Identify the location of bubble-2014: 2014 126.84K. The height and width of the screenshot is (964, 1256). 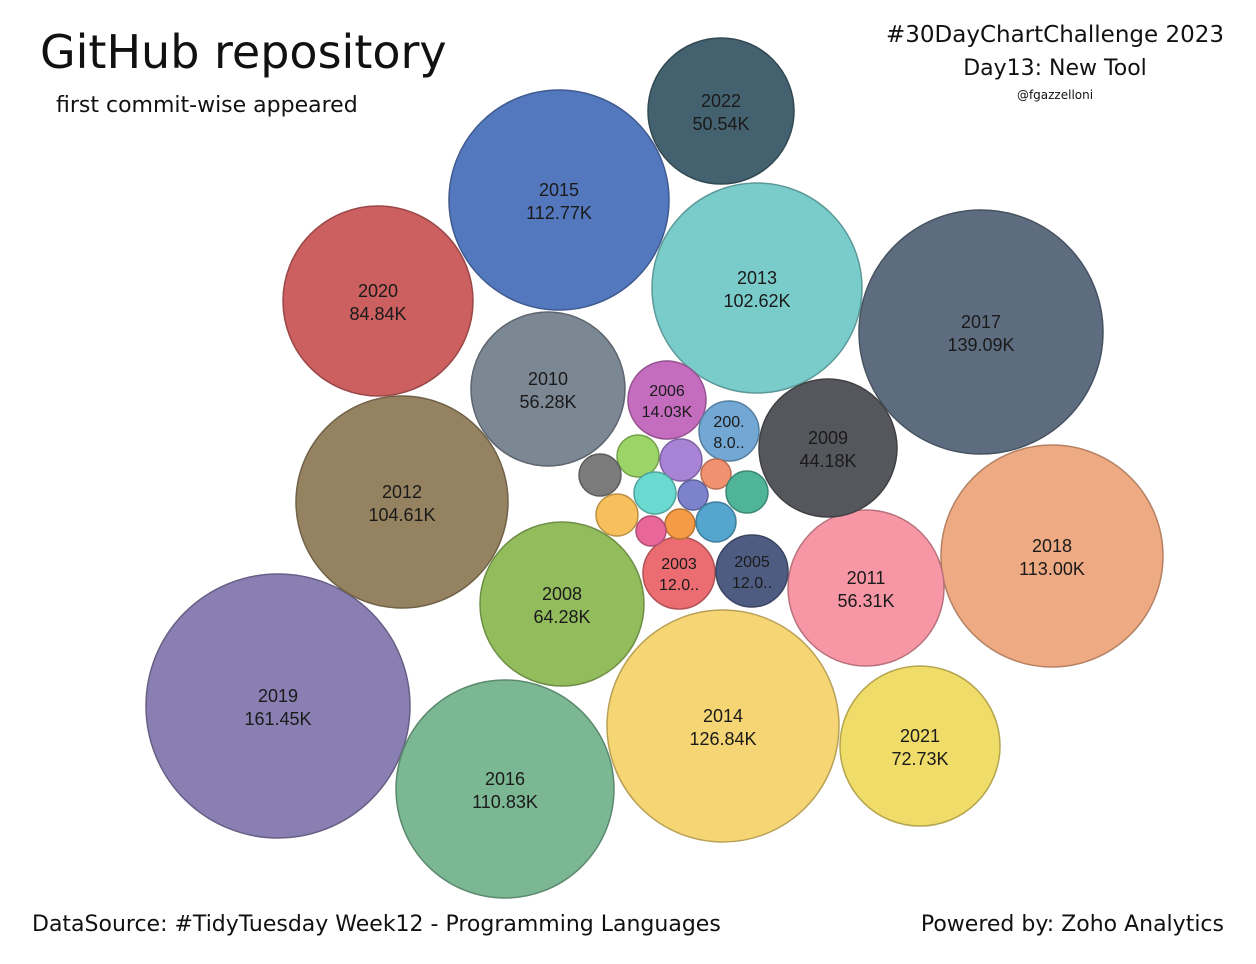
(723, 726).